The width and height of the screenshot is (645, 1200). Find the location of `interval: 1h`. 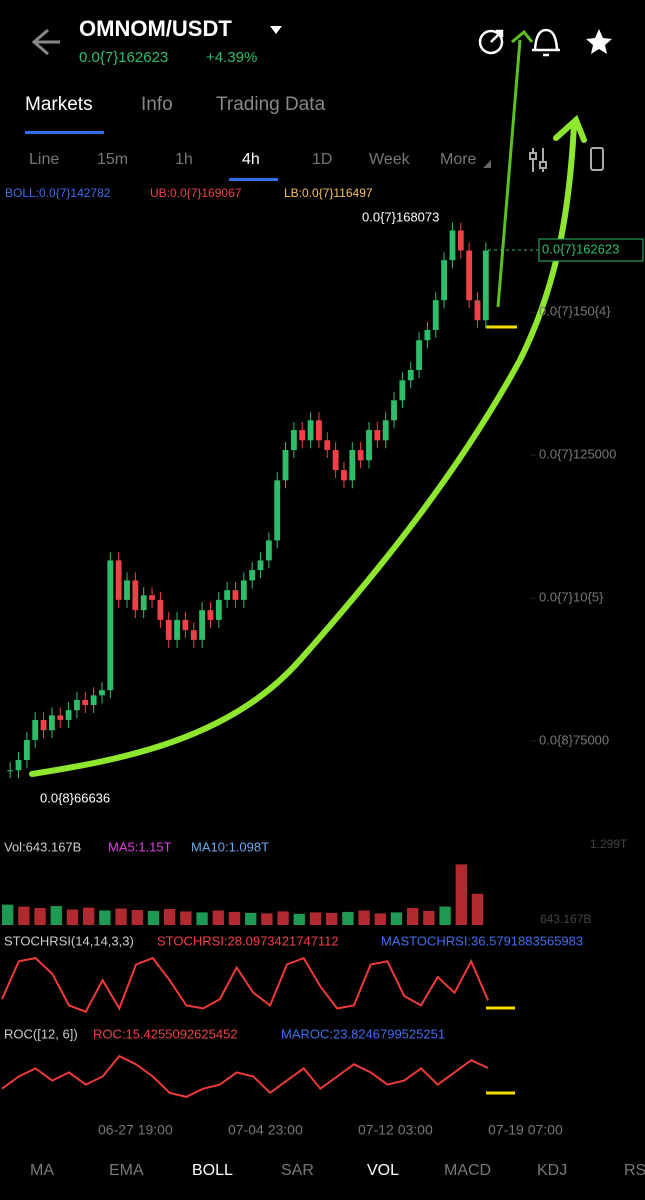

interval: 1h is located at coordinates (184, 159).